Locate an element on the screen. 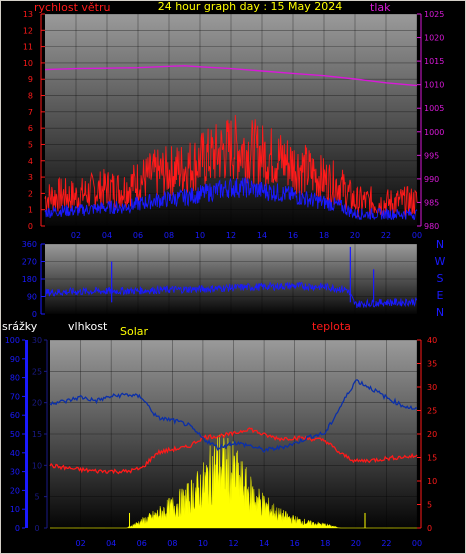  temperature-tick-label: 40 is located at coordinates (432, 340).